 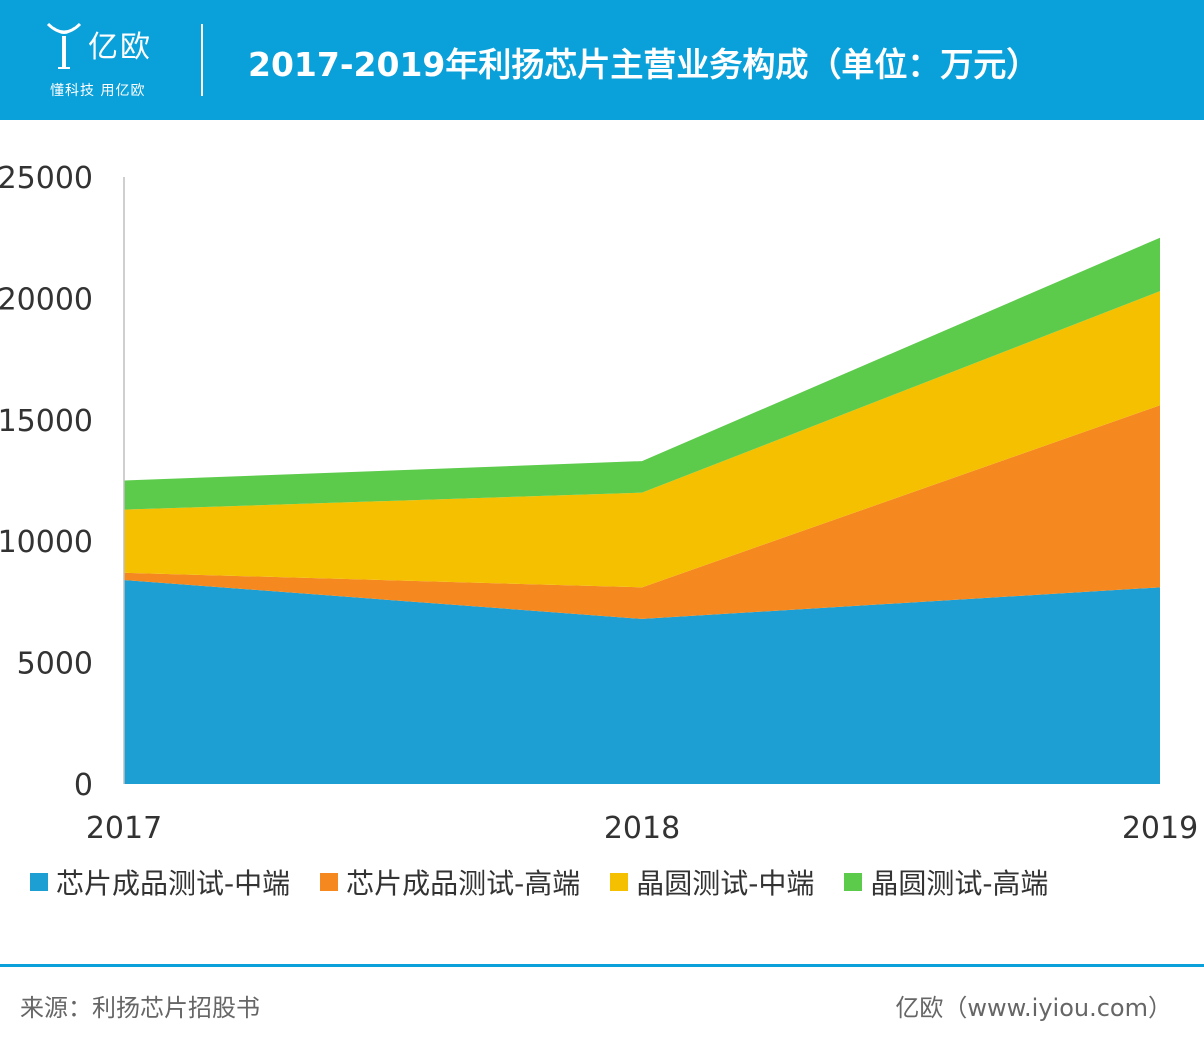 What do you see at coordinates (46, 178) in the screenshot?
I see `y-tick-label: 25000` at bounding box center [46, 178].